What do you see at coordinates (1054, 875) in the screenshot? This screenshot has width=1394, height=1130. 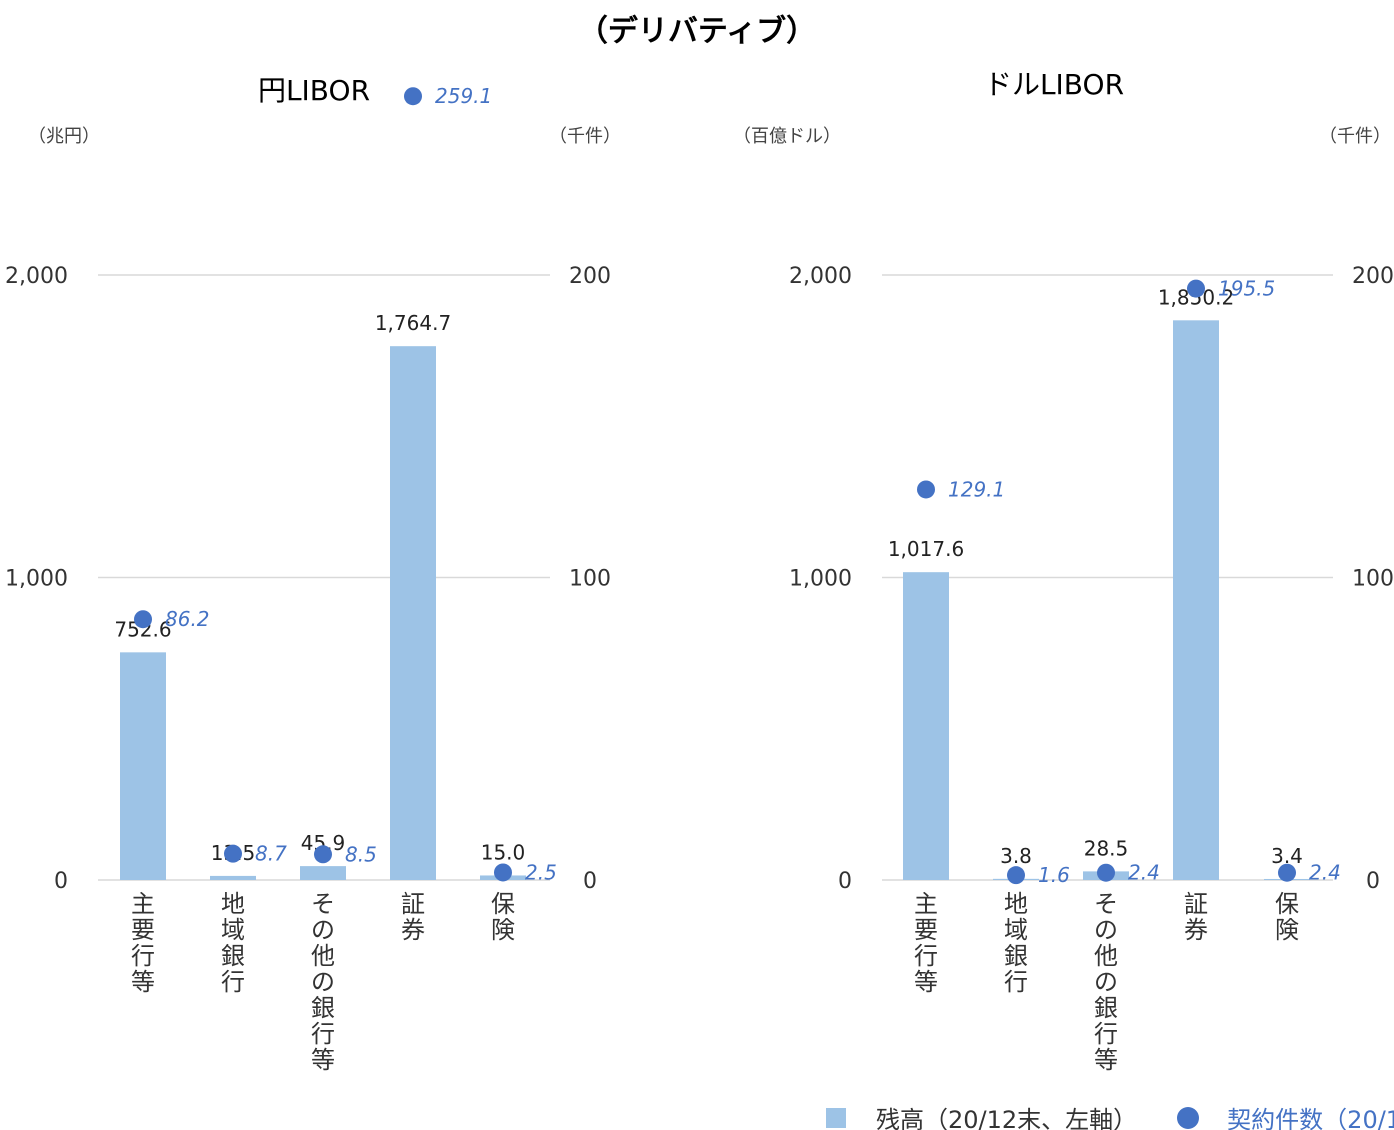 I see `point-value-label: 1.6` at bounding box center [1054, 875].